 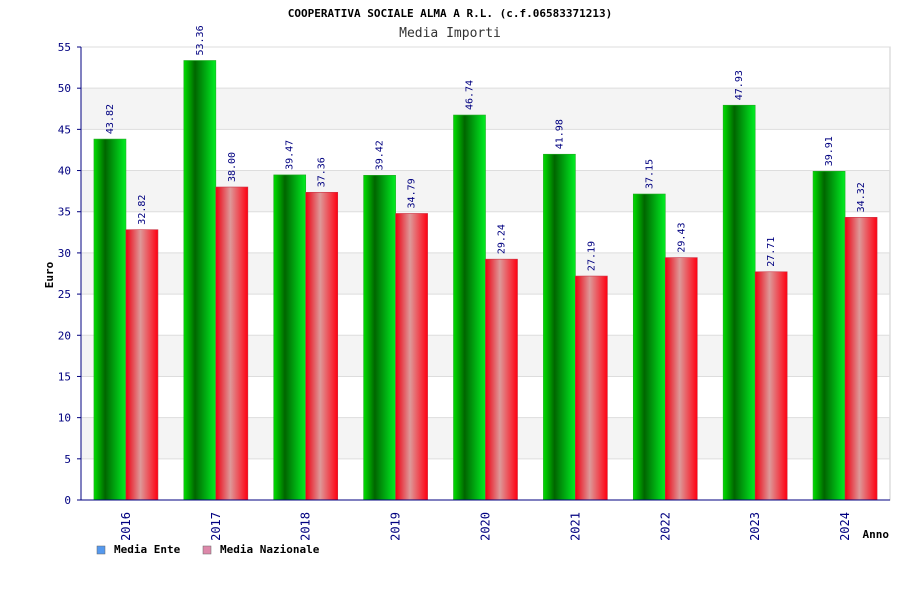 I want to click on x-tick-label: 2017, so click(x=216, y=526).